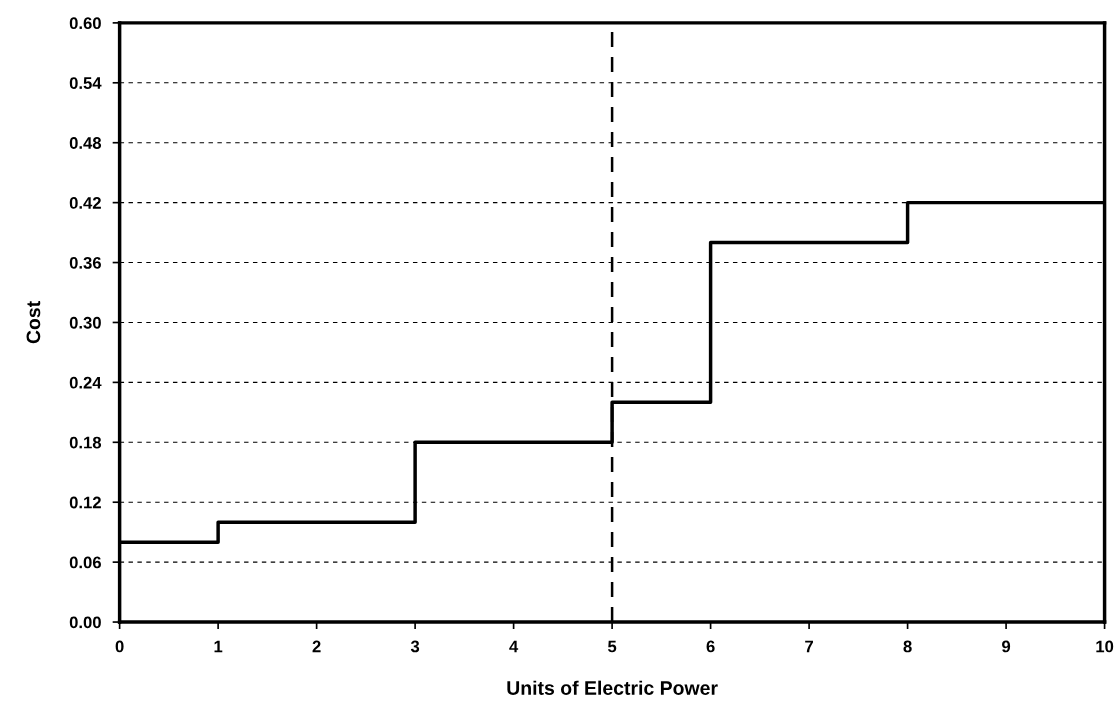  What do you see at coordinates (85, 622) in the screenshot?
I see `y-tick-label: 0.00` at bounding box center [85, 622].